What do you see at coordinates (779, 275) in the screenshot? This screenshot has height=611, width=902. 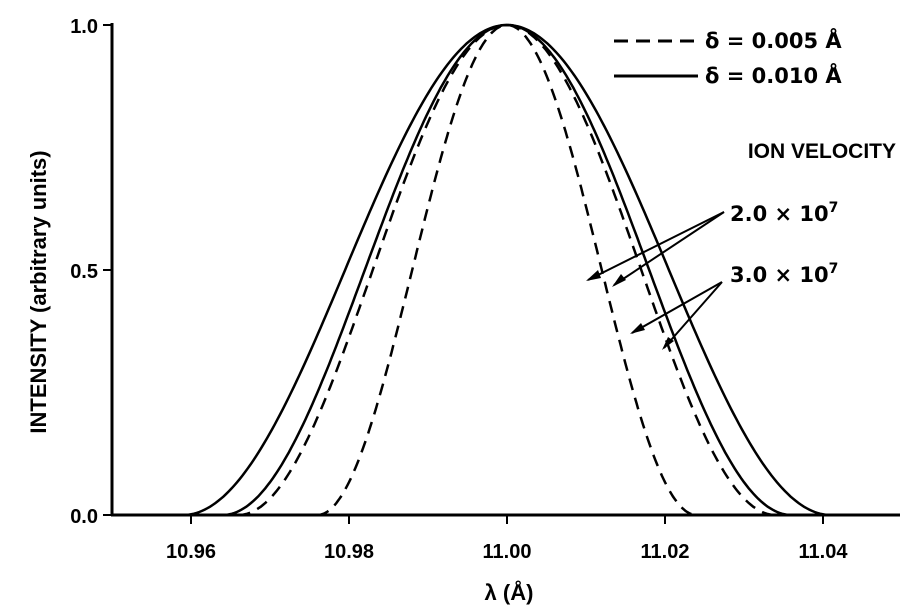 I see `annotation-label-3e7-base: 3.0 × 10` at bounding box center [779, 275].